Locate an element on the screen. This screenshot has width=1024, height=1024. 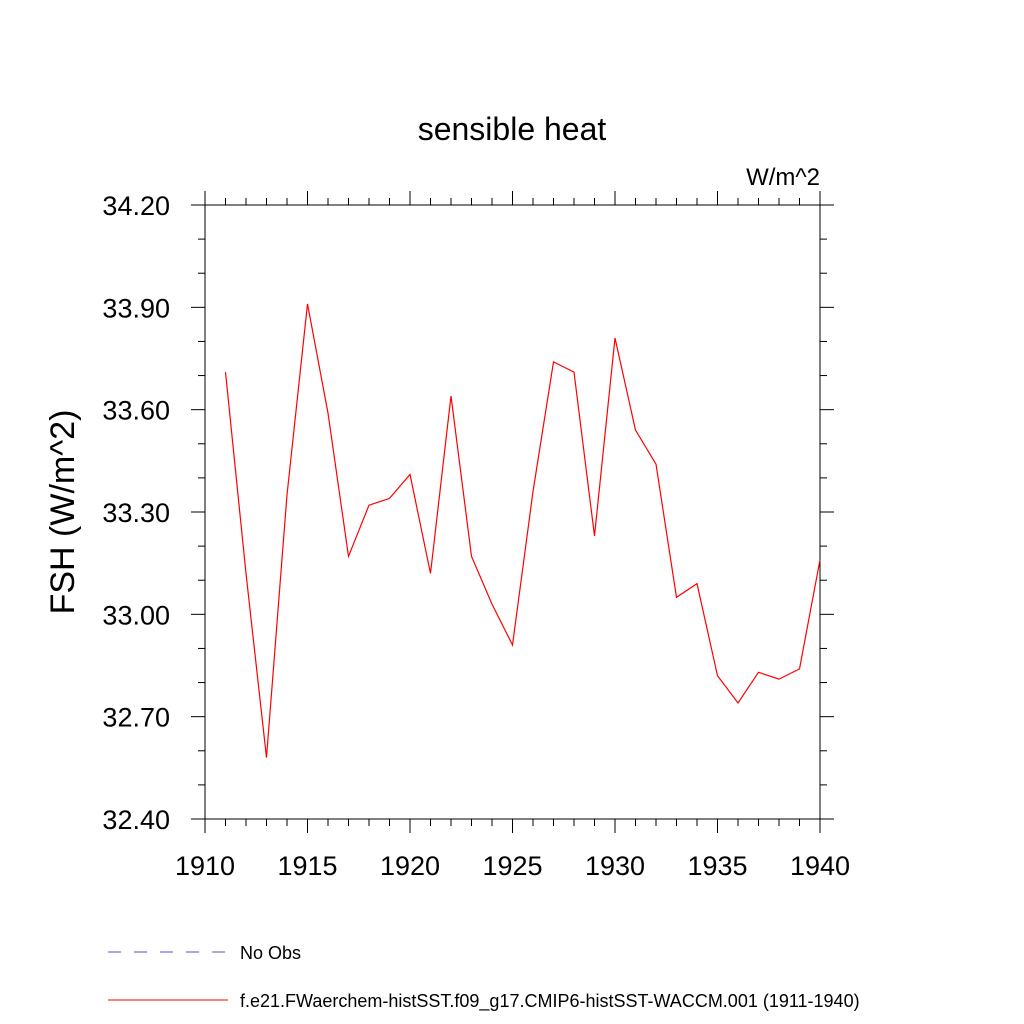
x-tick-label: 1920 is located at coordinates (410, 866).